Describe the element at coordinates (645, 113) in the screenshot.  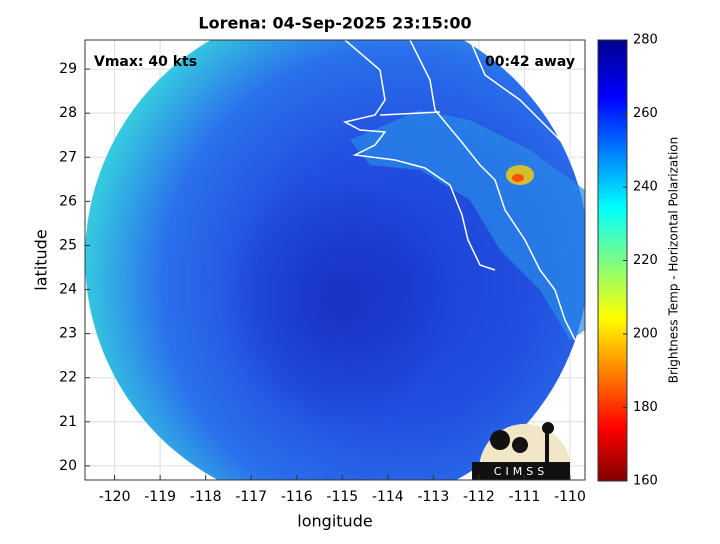
I see `colorbar-tick-label: 260` at that location.